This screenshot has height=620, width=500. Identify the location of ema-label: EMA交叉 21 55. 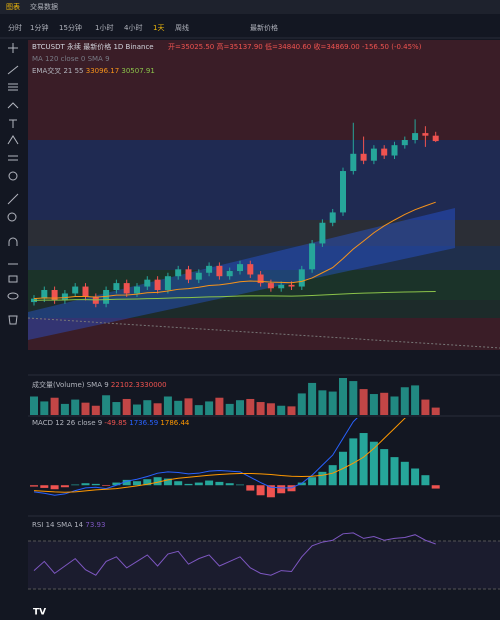
(58, 70).